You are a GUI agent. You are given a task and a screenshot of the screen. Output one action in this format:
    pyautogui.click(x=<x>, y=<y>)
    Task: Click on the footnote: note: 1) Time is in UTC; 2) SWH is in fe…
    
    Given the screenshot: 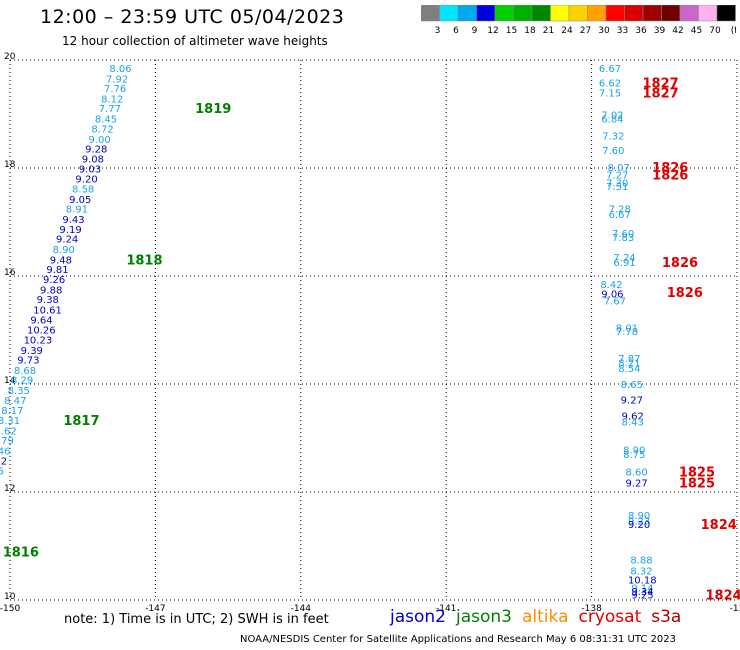 What is the action you would take?
    pyautogui.click(x=196, y=619)
    